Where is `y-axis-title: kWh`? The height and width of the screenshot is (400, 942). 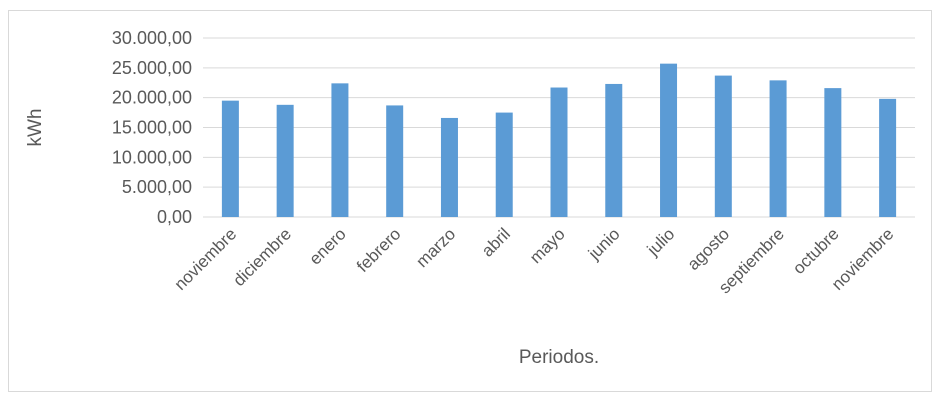 y-axis-title: kWh is located at coordinates (35, 128).